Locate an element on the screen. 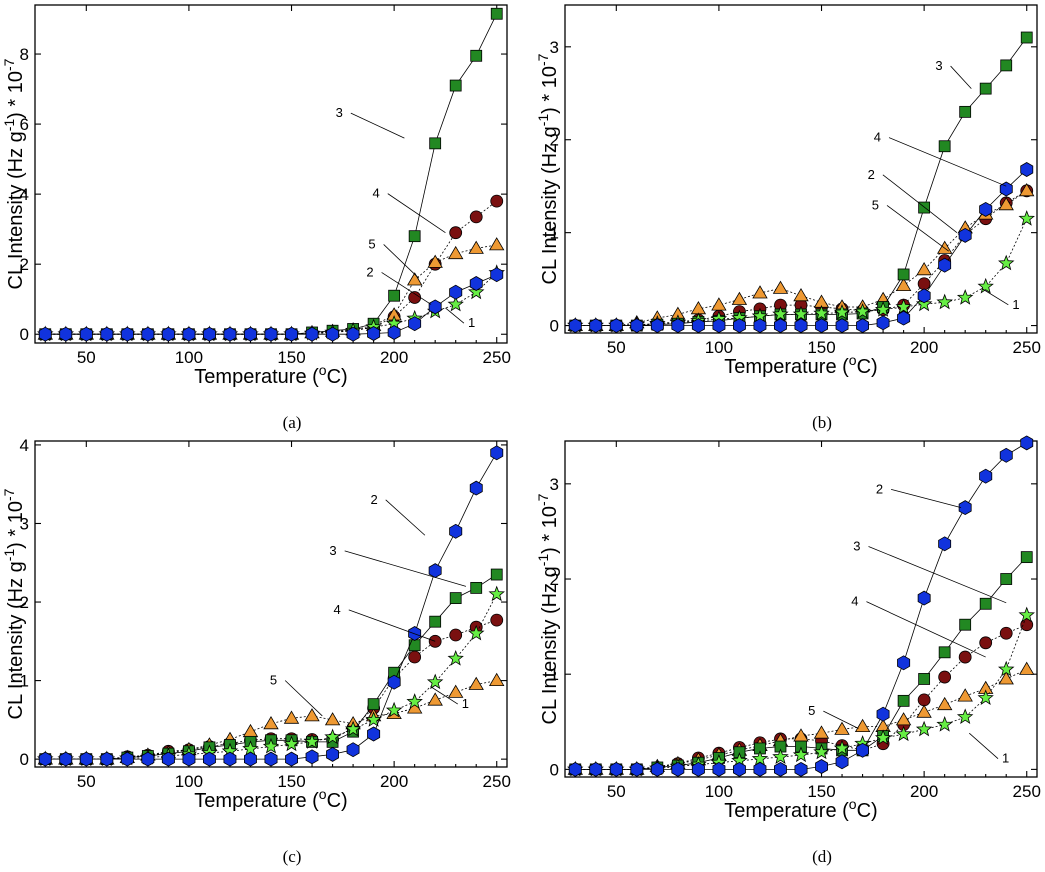  y-tick-label: 1 is located at coordinates (554, 674).